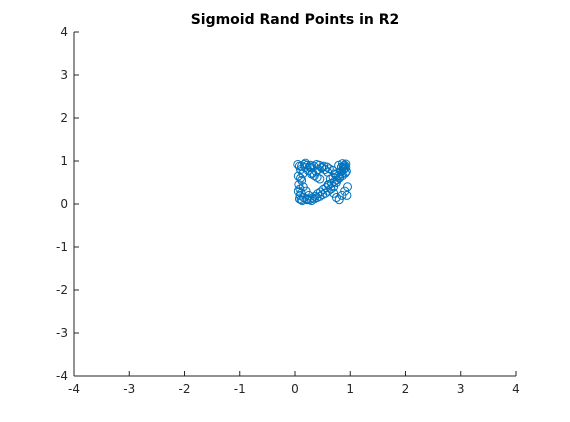 The width and height of the screenshot is (570, 422). Describe the element at coordinates (64, 118) in the screenshot. I see `y-tick-label: 2` at that location.